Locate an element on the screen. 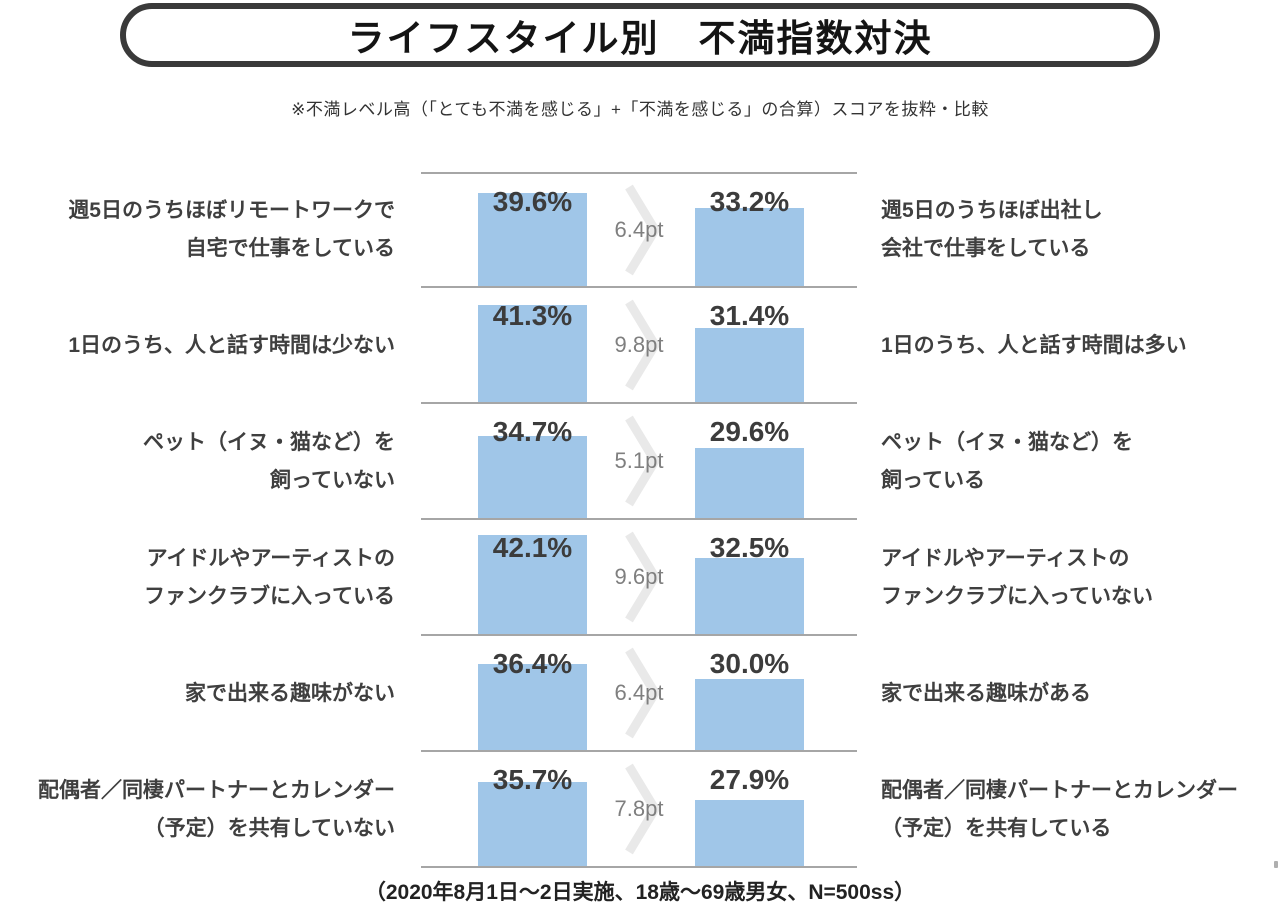 The height and width of the screenshot is (919, 1280). left-value-label: 34.7% is located at coordinates (532, 431).